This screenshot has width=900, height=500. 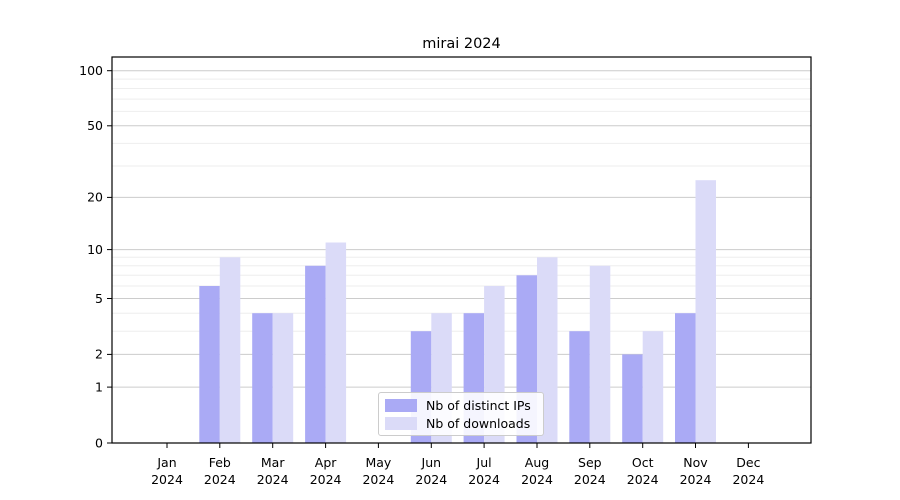 I want to click on legend-item-distinct-ips: Nb of distinct IPs, so click(x=461, y=405).